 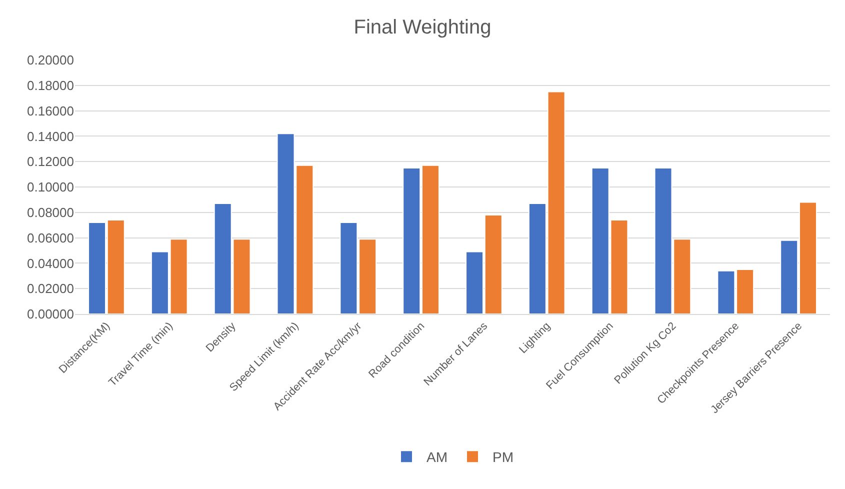 What do you see at coordinates (50, 187) in the screenshot?
I see `y-tick-label: 0.10000` at bounding box center [50, 187].